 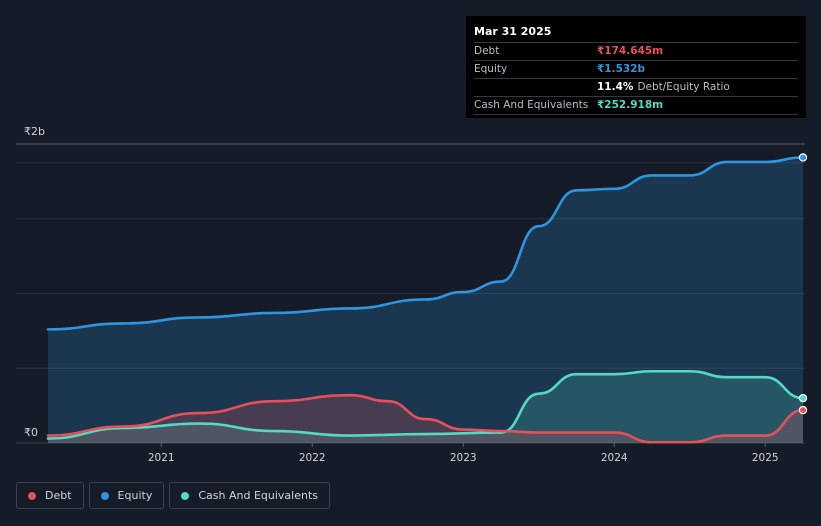 I want to click on cash-dot-icon, so click(x=185, y=495).